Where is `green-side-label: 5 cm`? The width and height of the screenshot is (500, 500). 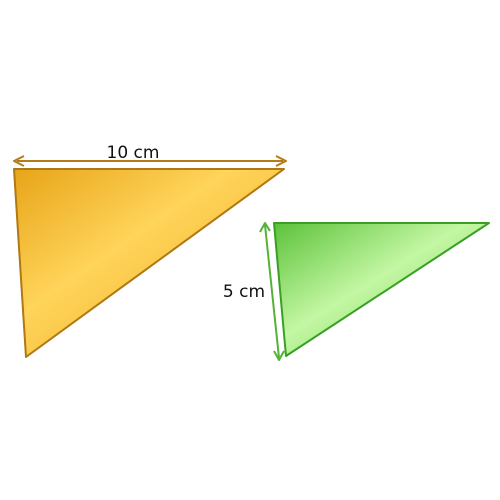 green-side-label: 5 cm is located at coordinates (244, 292).